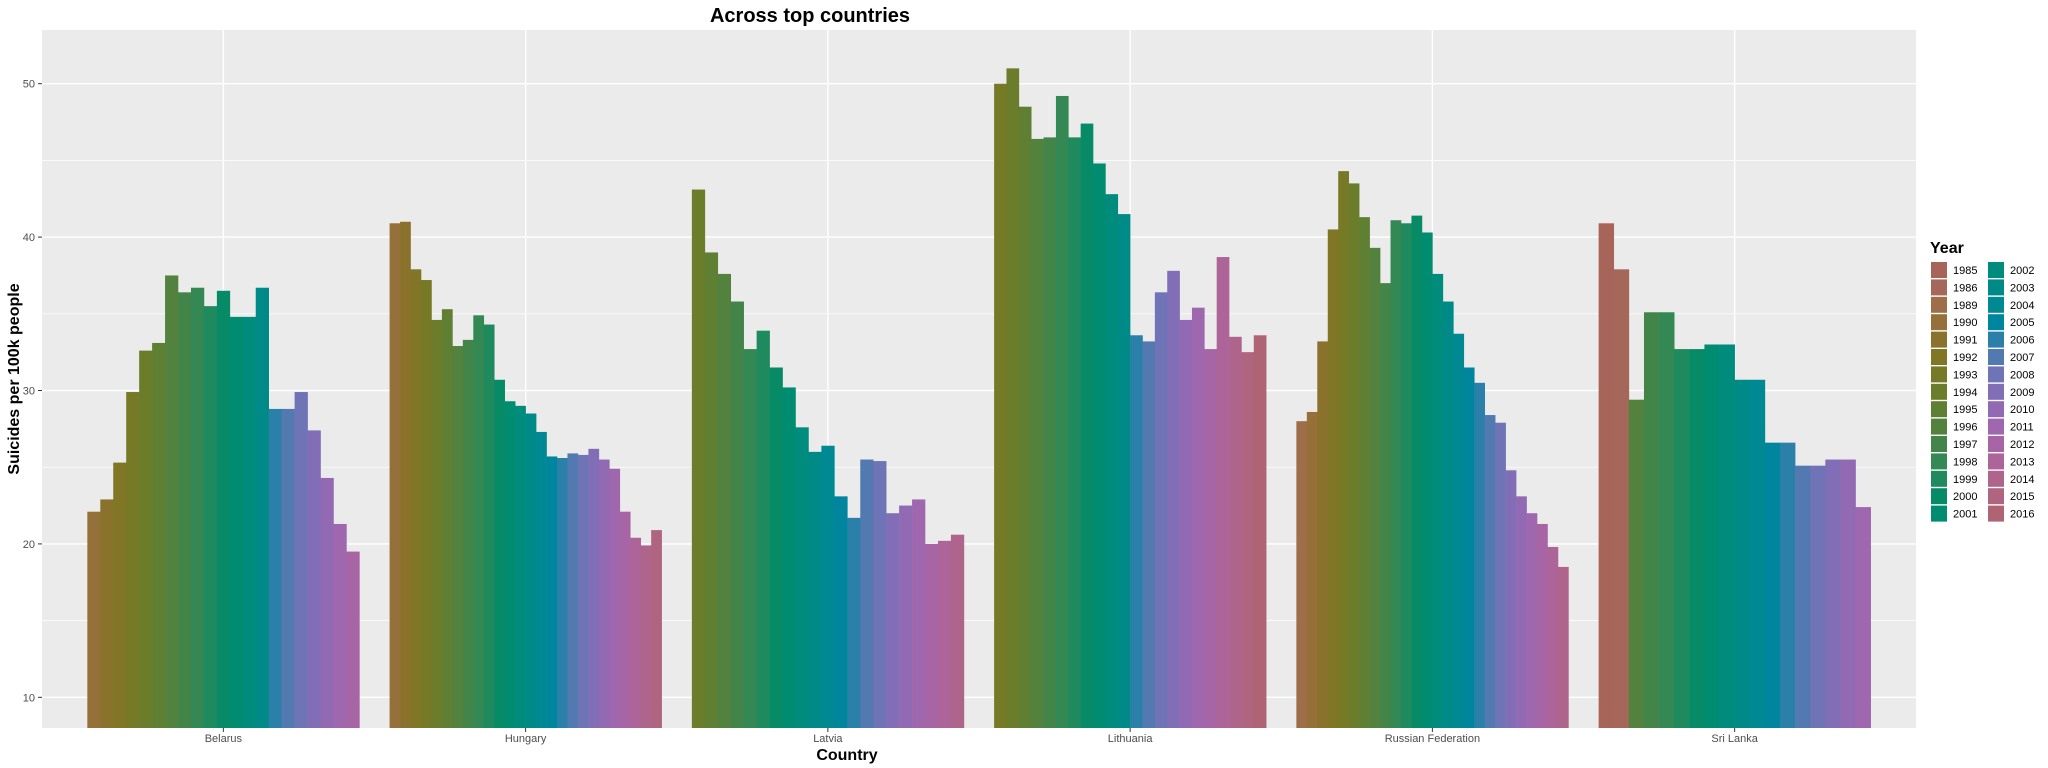 The image size is (2048, 768). Describe the element at coordinates (841, 612) in the screenshot. I see `bar-latvia-2005` at that location.